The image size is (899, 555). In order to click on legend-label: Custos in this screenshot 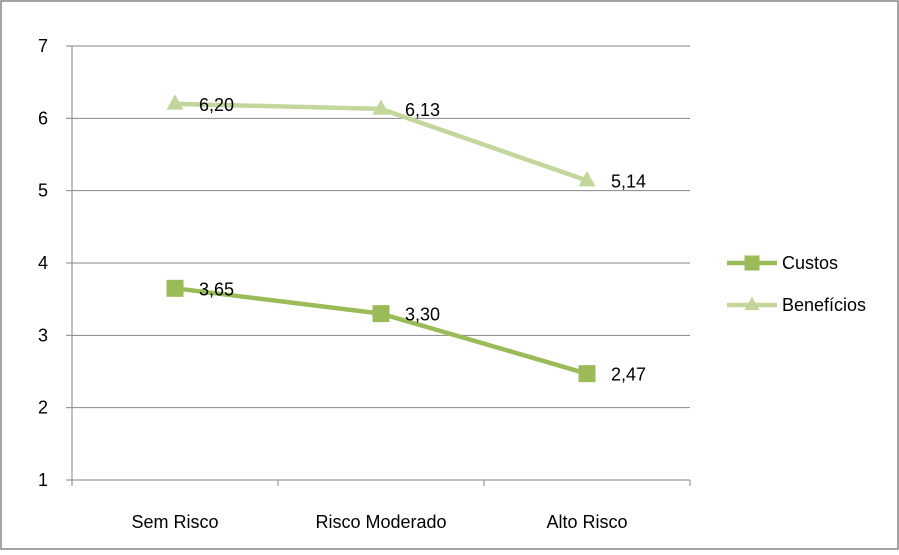, I will do `click(810, 263)`.